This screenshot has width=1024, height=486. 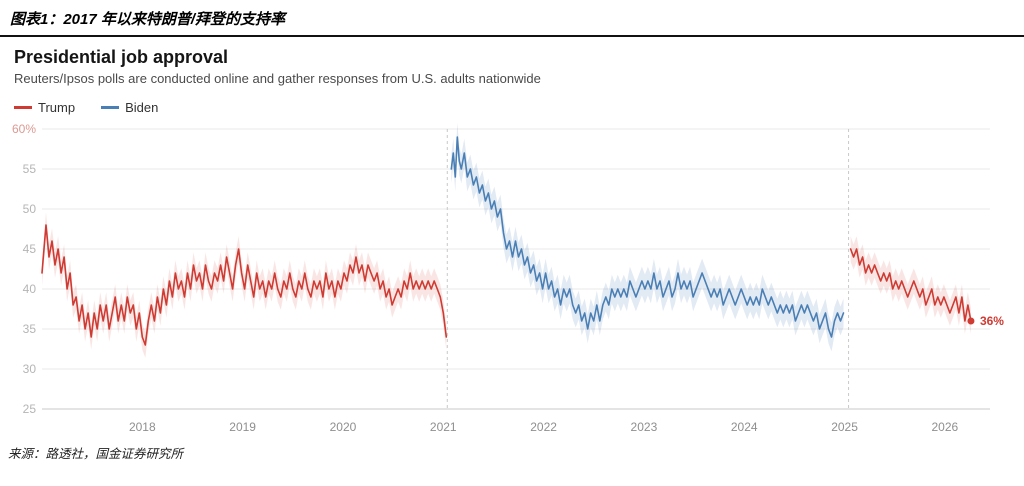 What do you see at coordinates (744, 427) in the screenshot?
I see `svg-text: 2024` at bounding box center [744, 427].